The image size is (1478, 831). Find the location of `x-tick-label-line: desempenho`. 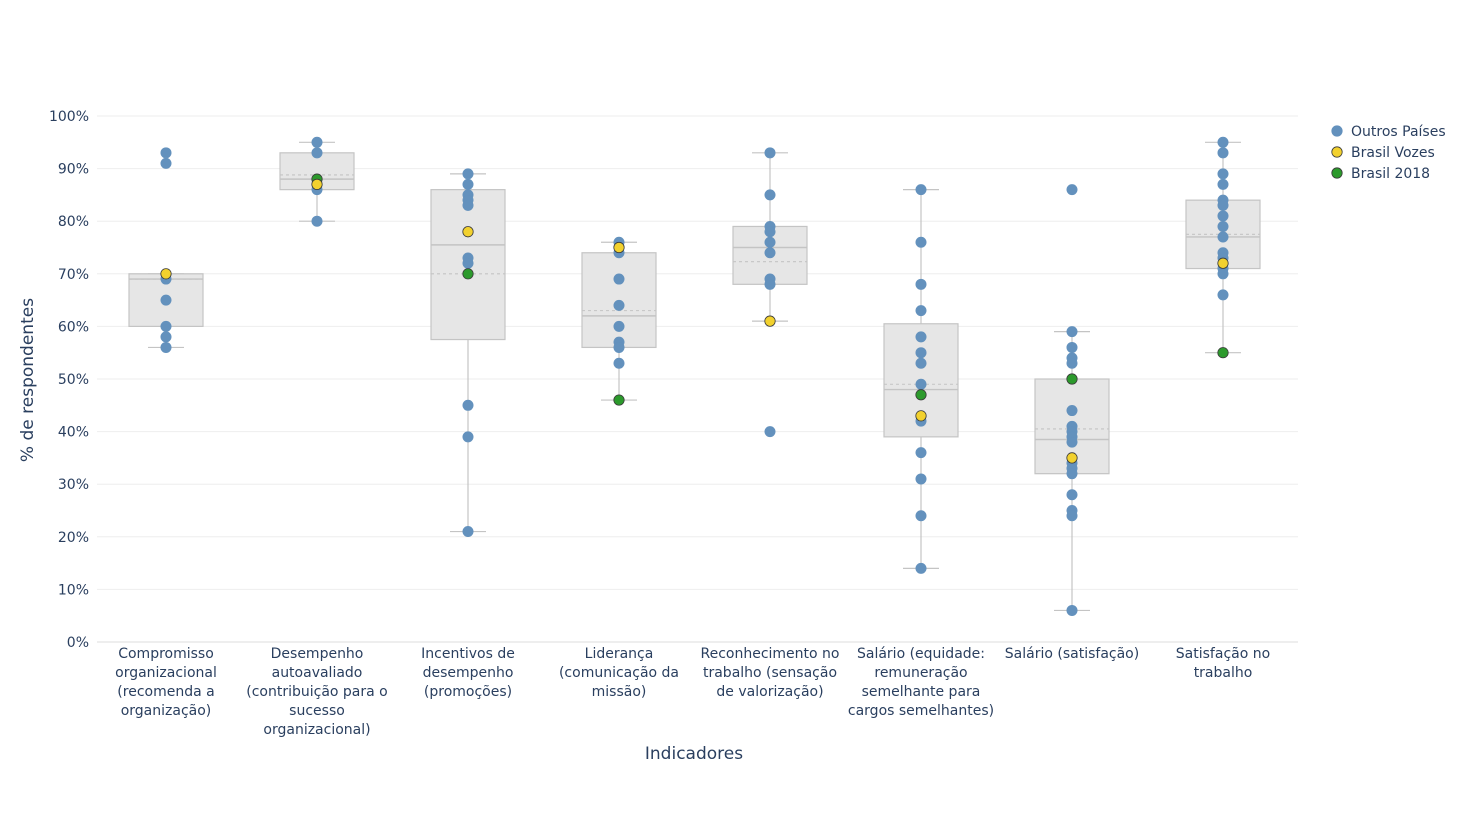

x-tick-label-line: desempenho is located at coordinates (468, 673).